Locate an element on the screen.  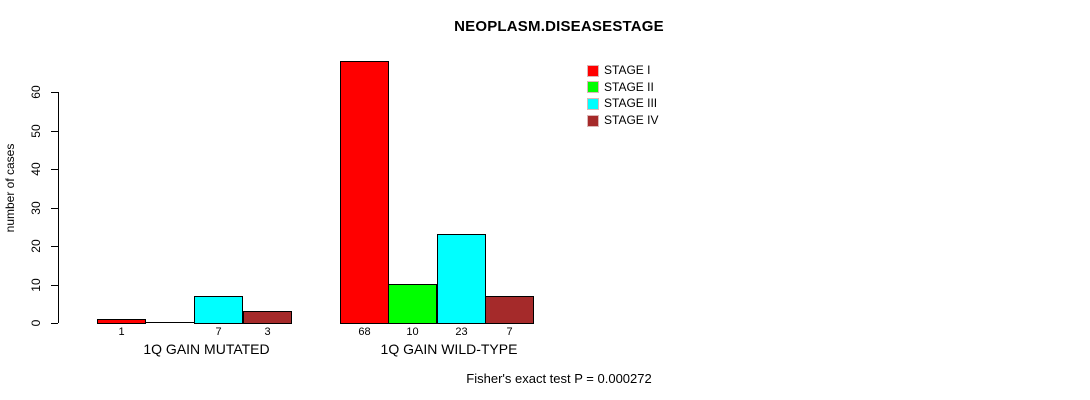
y-axis-tick-label: 50 is located at coordinates (36, 130).